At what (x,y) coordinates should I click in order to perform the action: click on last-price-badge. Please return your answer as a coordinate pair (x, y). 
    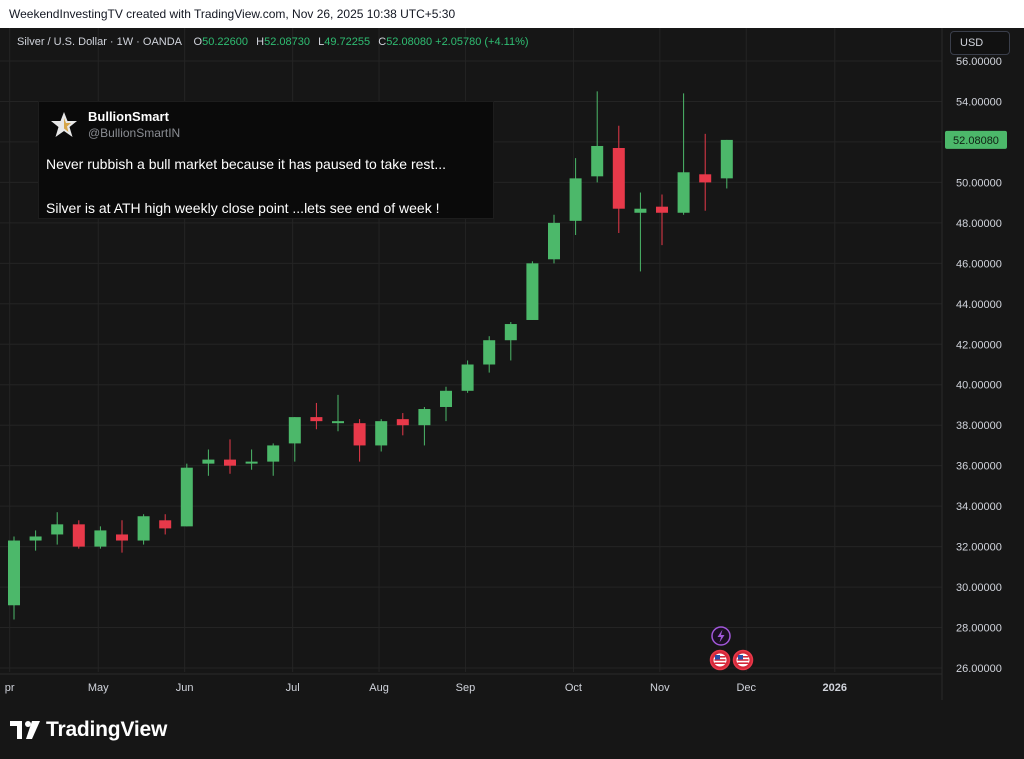
    Looking at the image, I should click on (976, 139).